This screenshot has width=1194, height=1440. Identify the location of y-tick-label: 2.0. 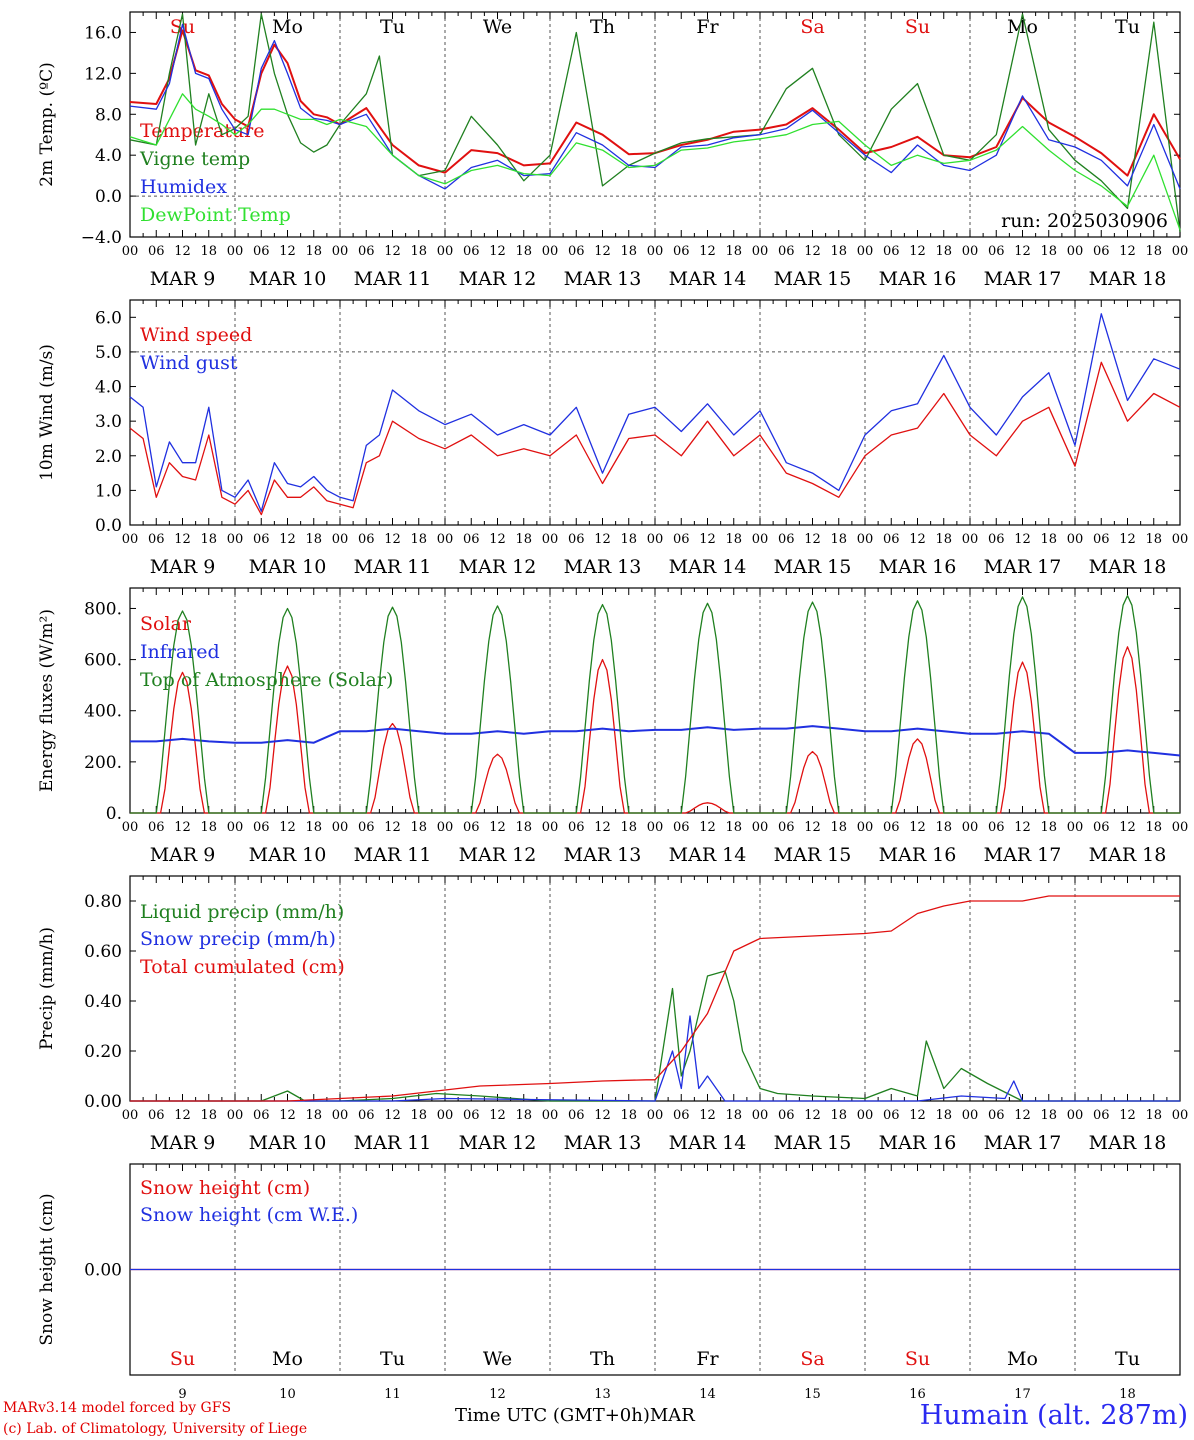
(108, 457).